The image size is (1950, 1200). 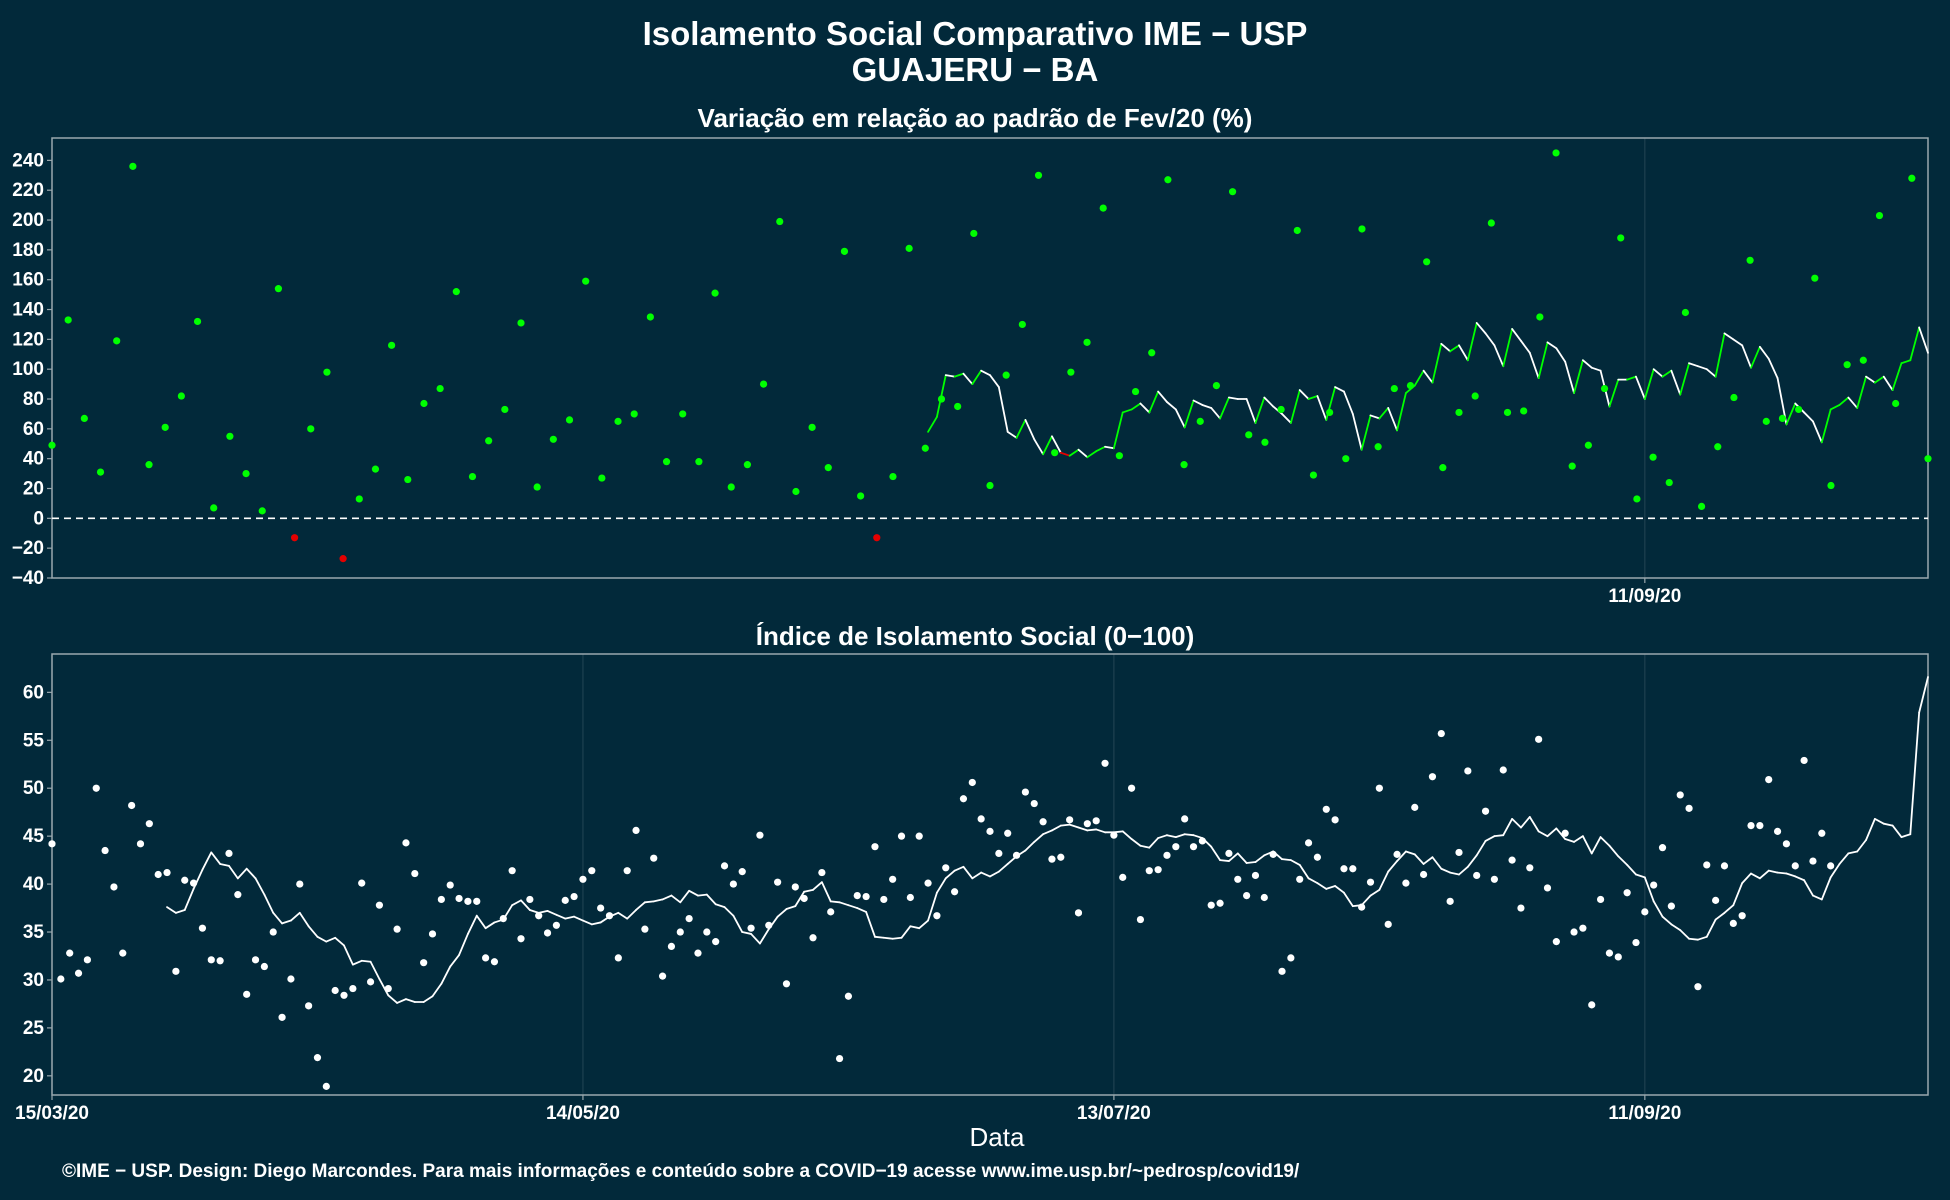 What do you see at coordinates (33, 489) in the screenshot?
I see `y-tick-label: 20` at bounding box center [33, 489].